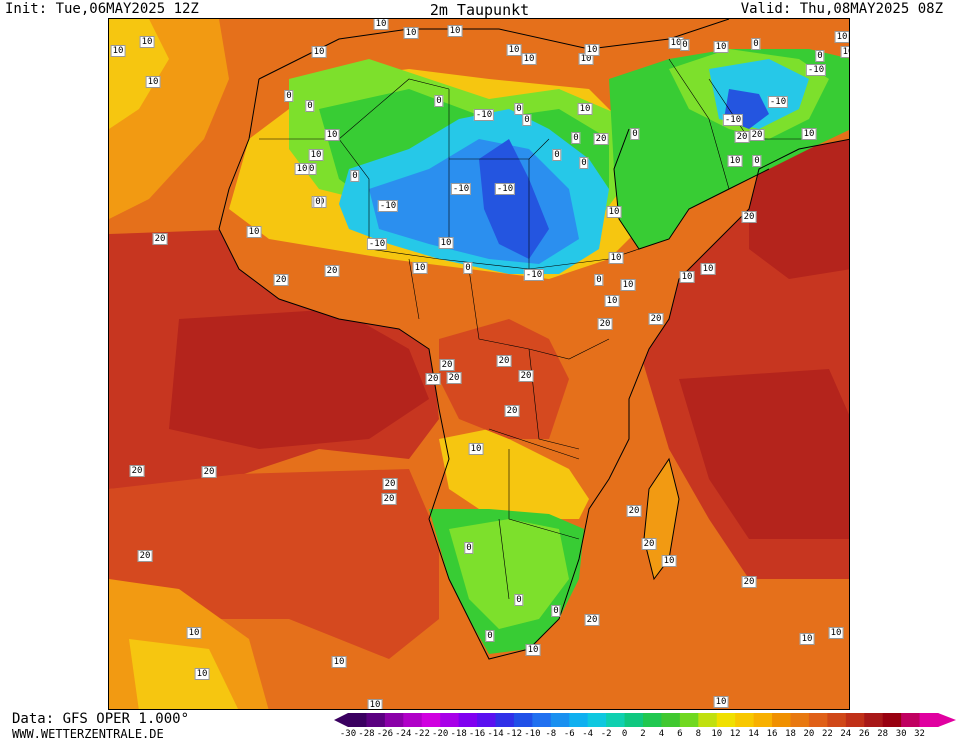 Image resolution: width=959 pixels, height=741 pixels. What do you see at coordinates (101, 719) in the screenshot?
I see `data-source-label: Data: GFS OPER 1.000°` at bounding box center [101, 719].